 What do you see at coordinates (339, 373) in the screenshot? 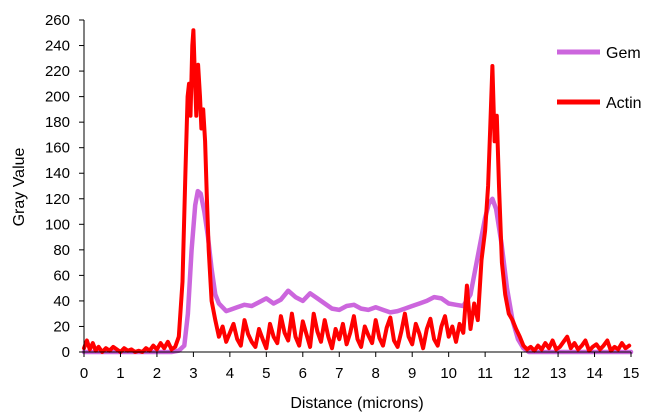
I see `x-tick-label: 7` at bounding box center [339, 373].